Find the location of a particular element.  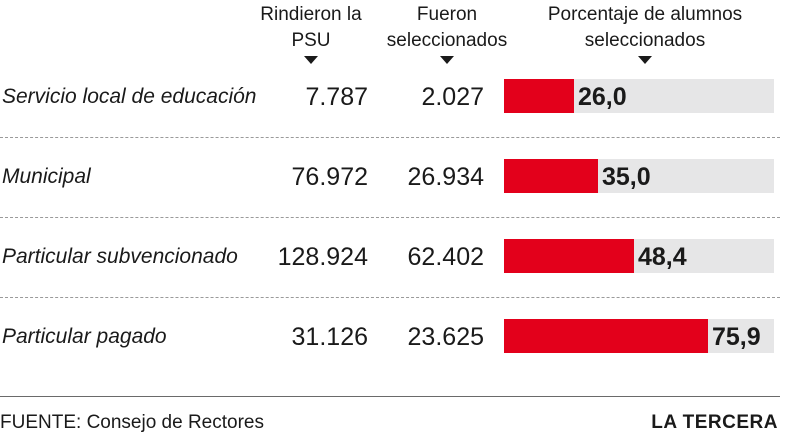

bar-value-label: 26,0 is located at coordinates (602, 97).